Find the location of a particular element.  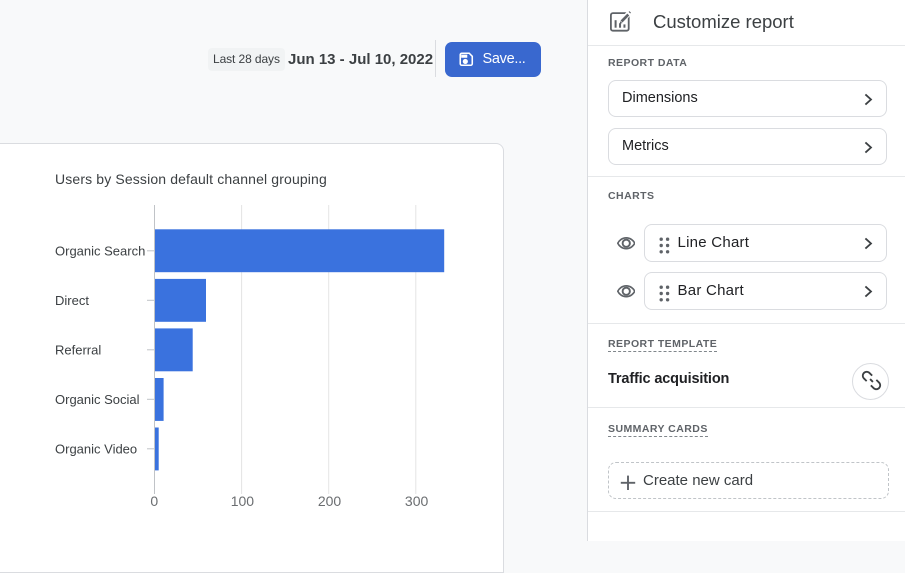

svg-text: Direct is located at coordinates (72, 300).